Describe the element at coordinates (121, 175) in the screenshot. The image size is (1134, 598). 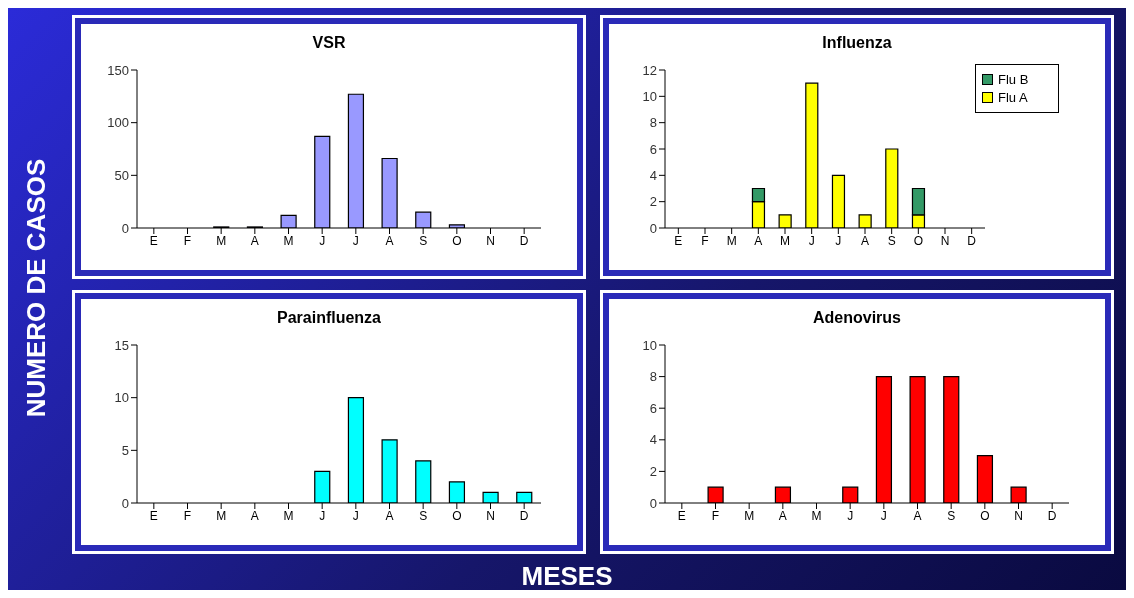
I see `y-tick-label: 50` at that location.